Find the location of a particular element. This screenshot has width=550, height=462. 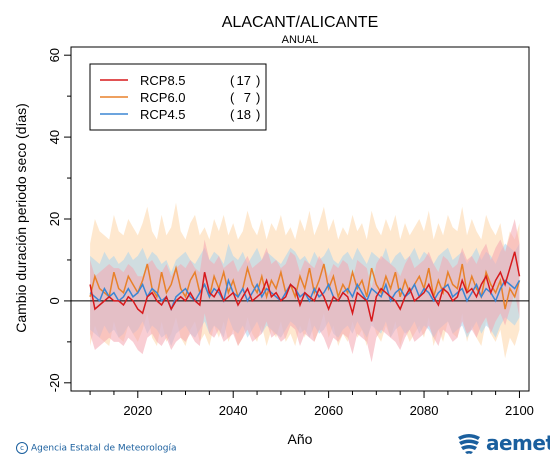

x-axis-label: Año is located at coordinates (300, 439).